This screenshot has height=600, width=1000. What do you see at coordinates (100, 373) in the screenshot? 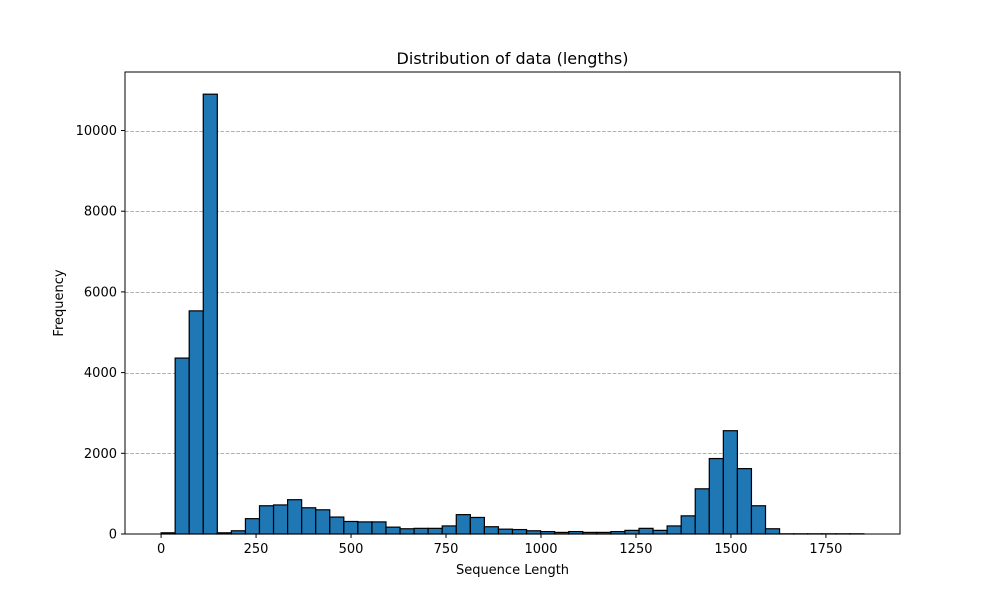
I see `y-tick-label: 4000` at bounding box center [100, 373].